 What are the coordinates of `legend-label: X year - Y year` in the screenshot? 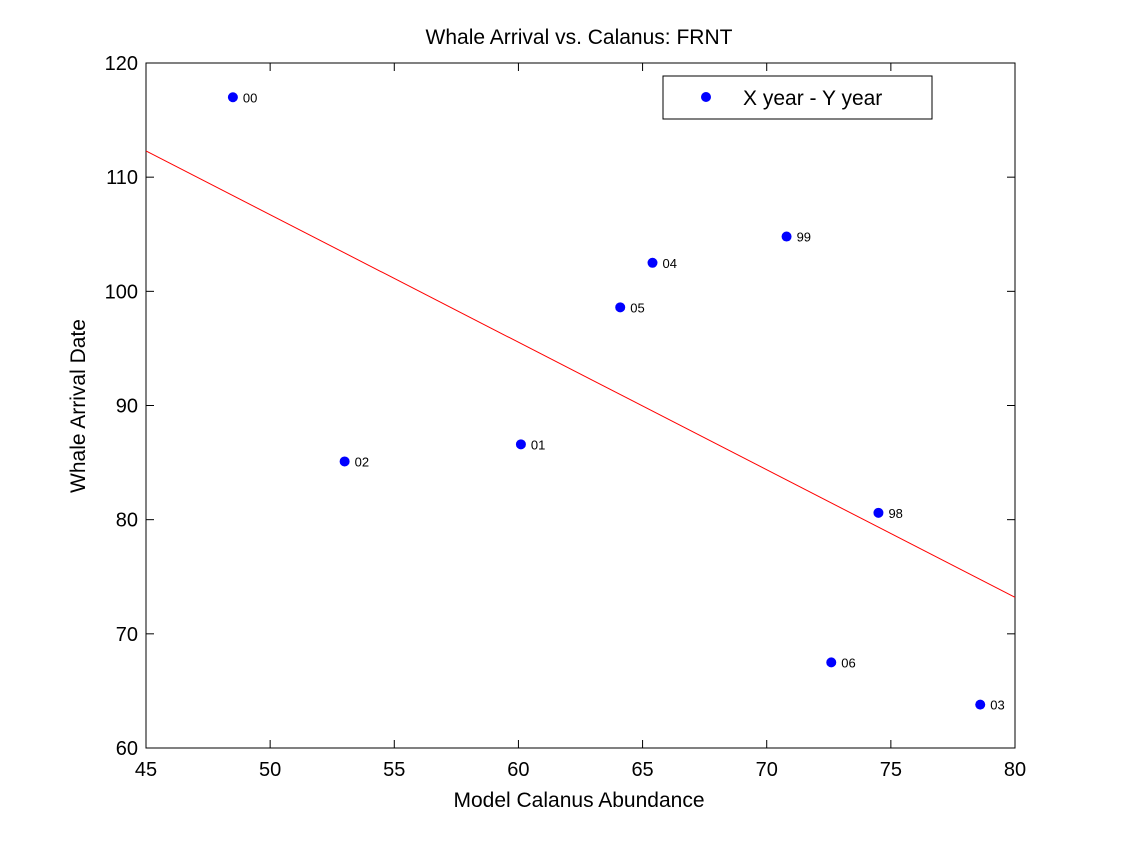 It's located at (812, 98).